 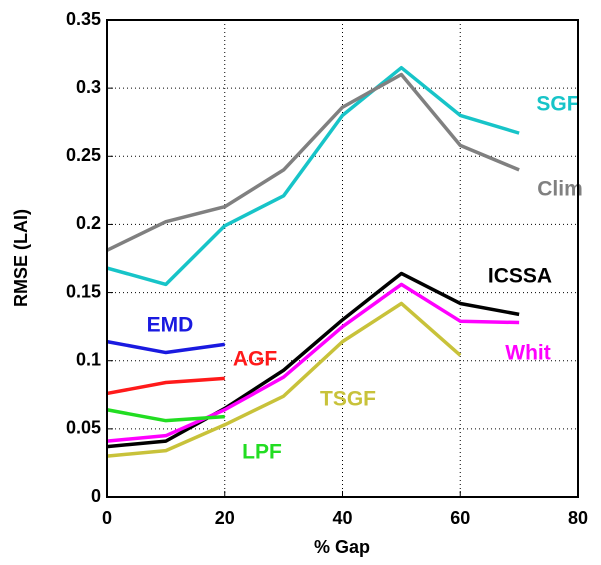 What do you see at coordinates (557, 104) in the screenshot?
I see `series-label: SGF` at bounding box center [557, 104].